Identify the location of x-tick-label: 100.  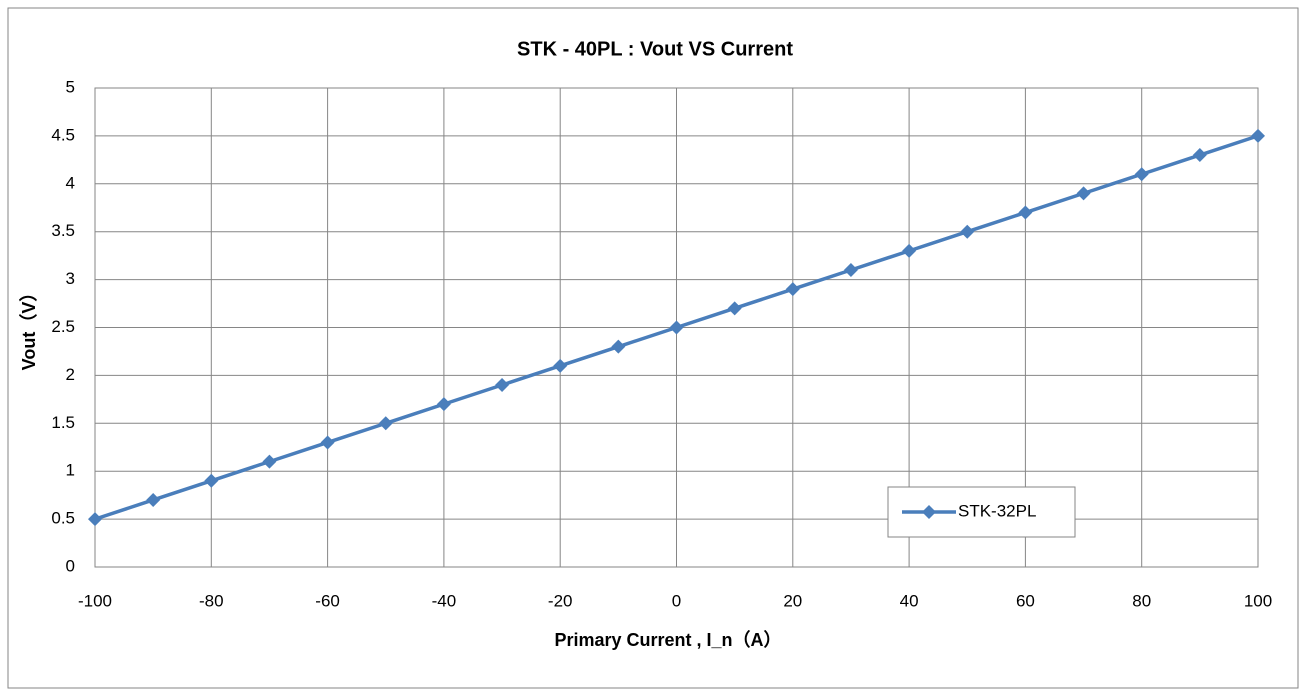
(1258, 600).